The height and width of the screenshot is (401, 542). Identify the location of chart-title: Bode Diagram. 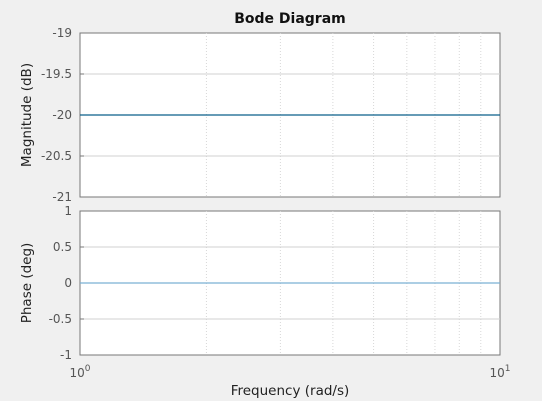
(290, 19).